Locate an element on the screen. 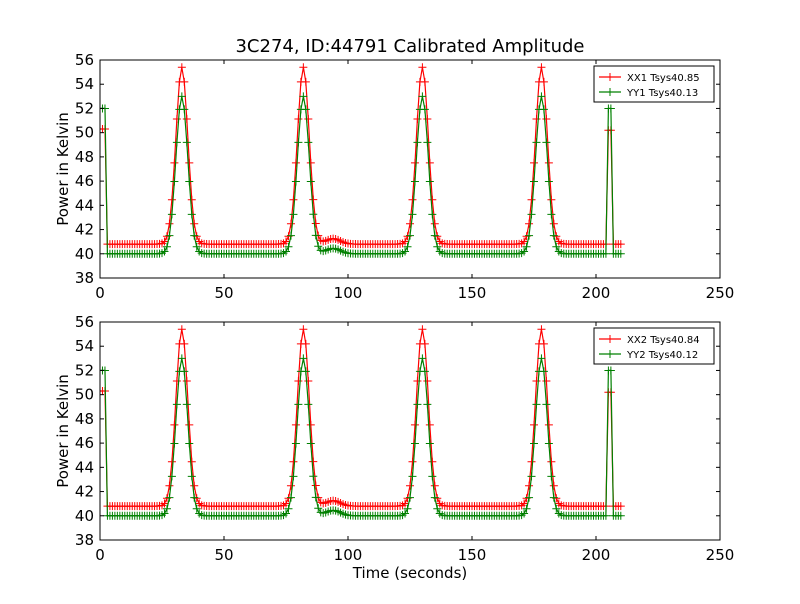  bottom-y-tick-label: 54 is located at coordinates (84, 346).